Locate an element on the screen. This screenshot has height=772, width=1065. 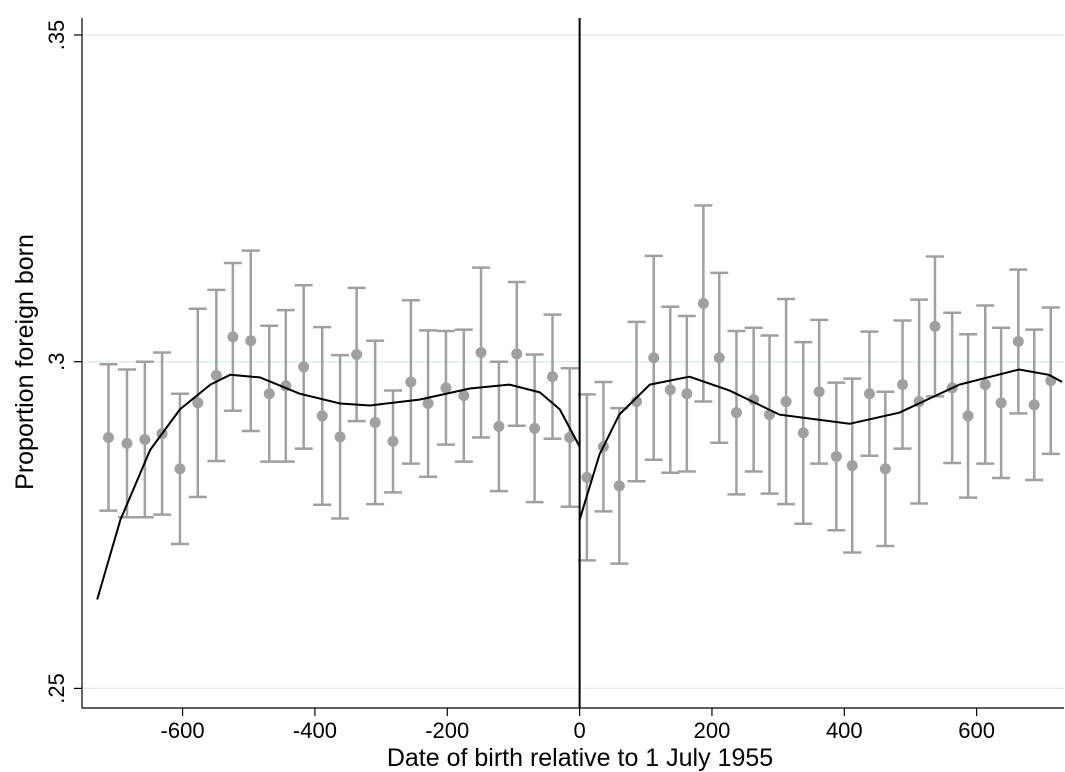
y-tick-label: .3 is located at coordinates (56, 362).